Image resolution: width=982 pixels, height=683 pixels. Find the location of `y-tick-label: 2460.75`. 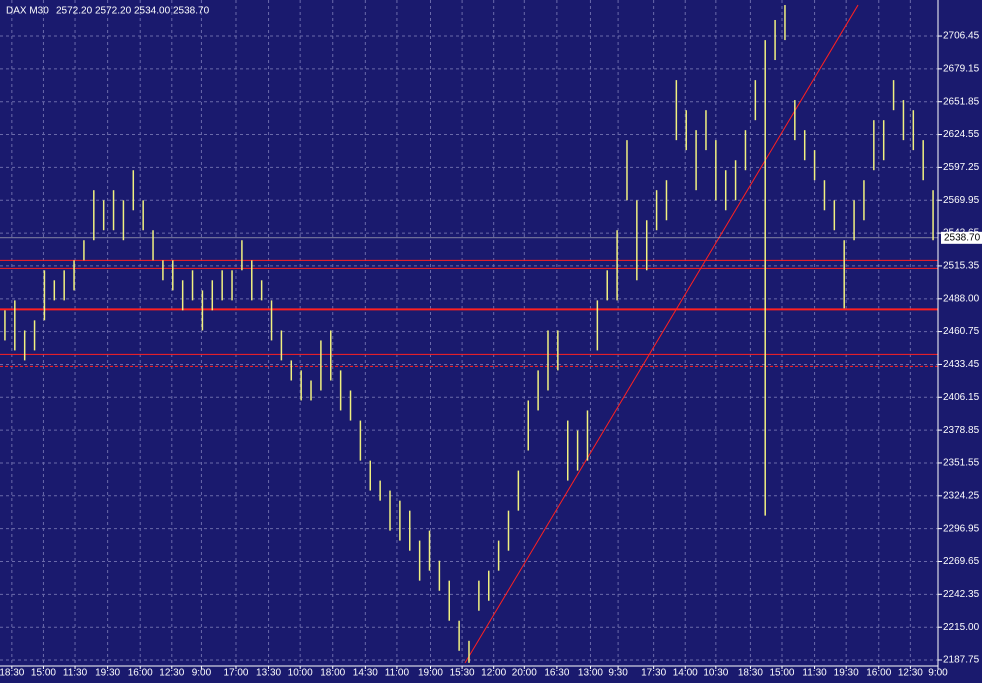

y-tick-label: 2460.75 is located at coordinates (961, 331).